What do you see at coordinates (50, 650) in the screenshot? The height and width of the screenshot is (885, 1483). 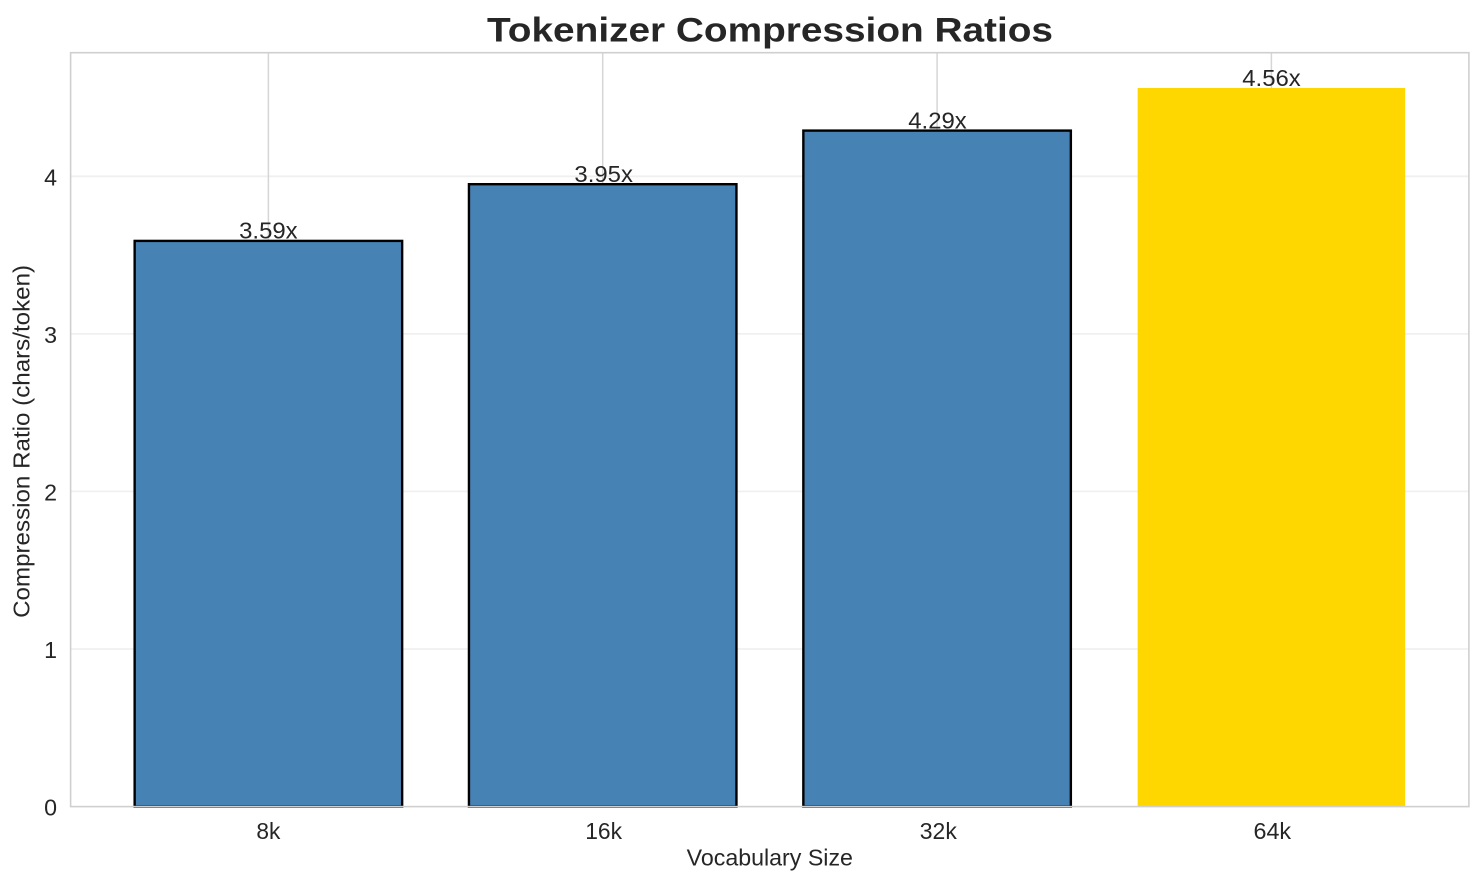 I see `svg-text: 1` at bounding box center [50, 650].